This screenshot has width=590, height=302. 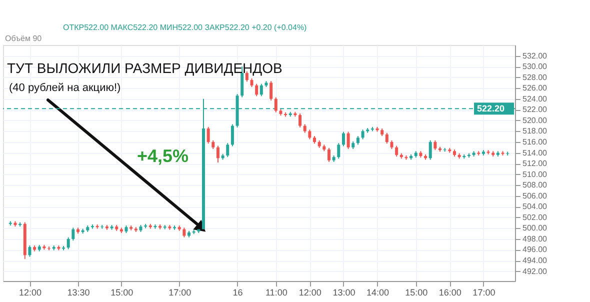 What do you see at coordinates (535, 228) in the screenshot?
I see `y-tick-label: 500.00` at bounding box center [535, 228].